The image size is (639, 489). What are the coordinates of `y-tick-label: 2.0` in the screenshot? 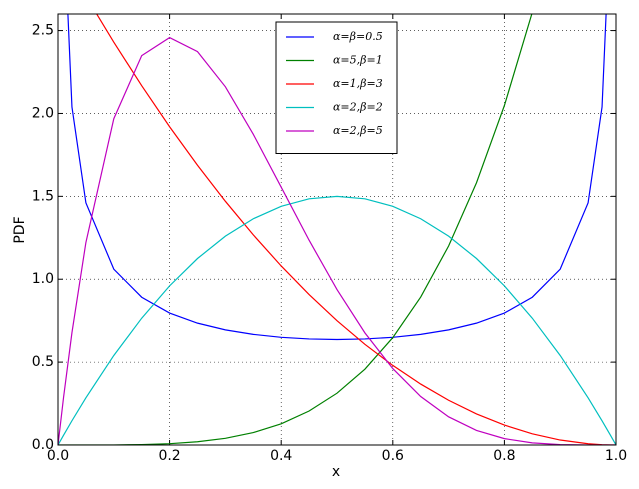 It's located at (43, 113).